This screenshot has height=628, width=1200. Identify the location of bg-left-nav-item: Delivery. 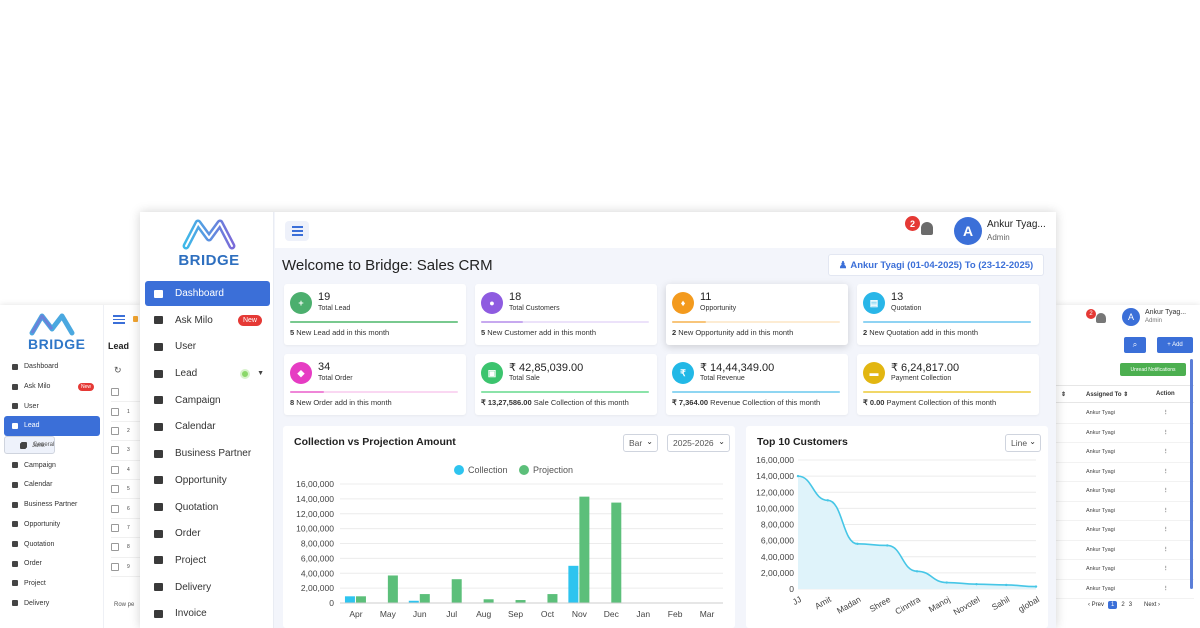
(52, 603).